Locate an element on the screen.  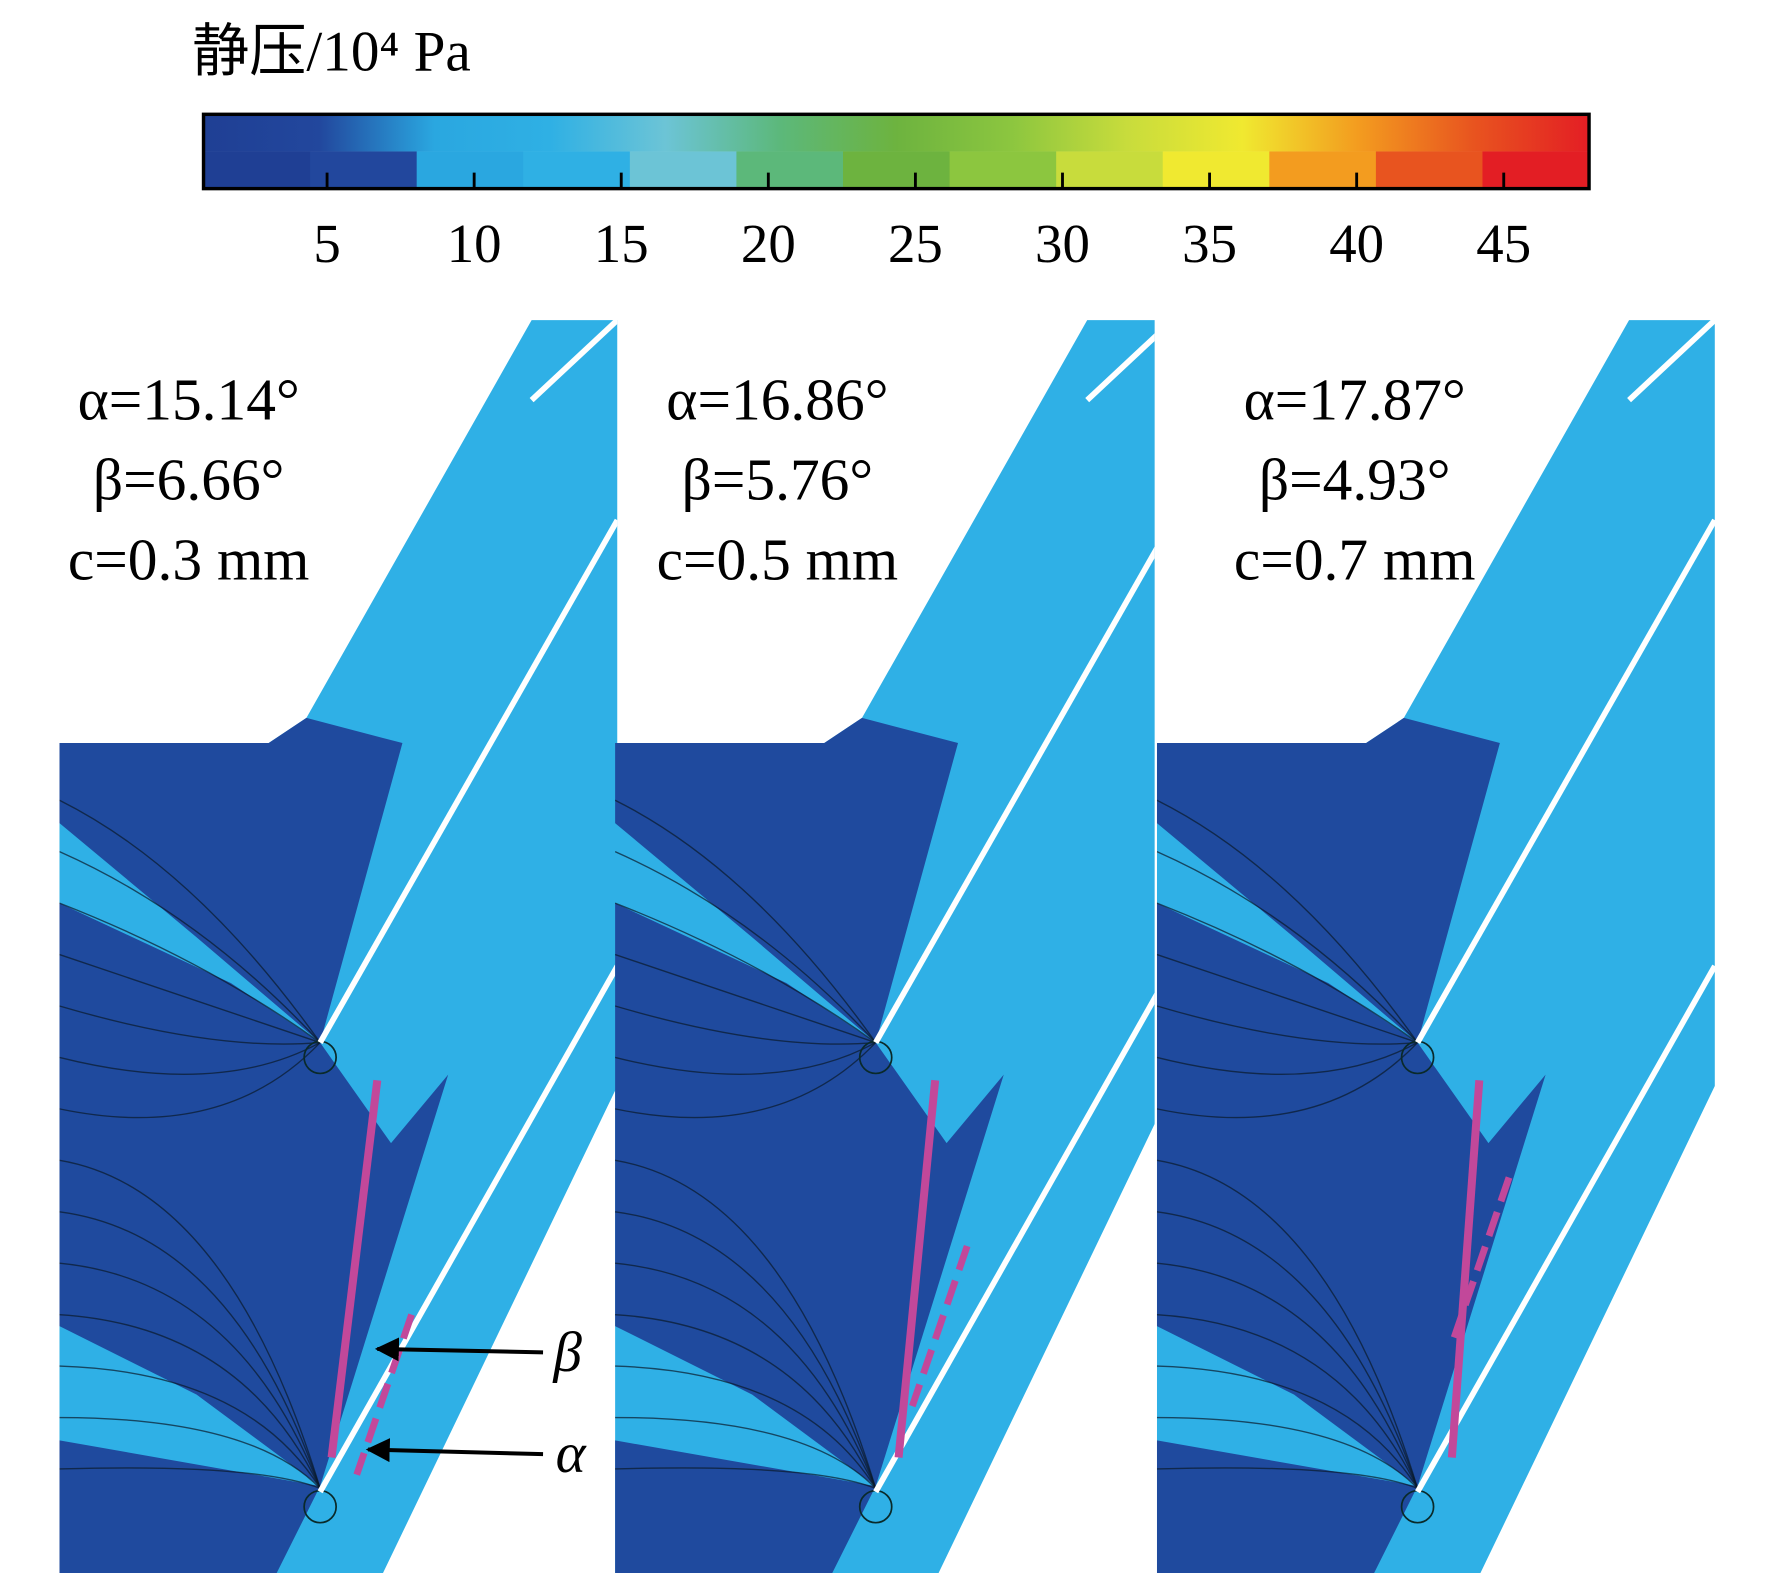
beta-label: β=6.66° is located at coordinates (189, 479).